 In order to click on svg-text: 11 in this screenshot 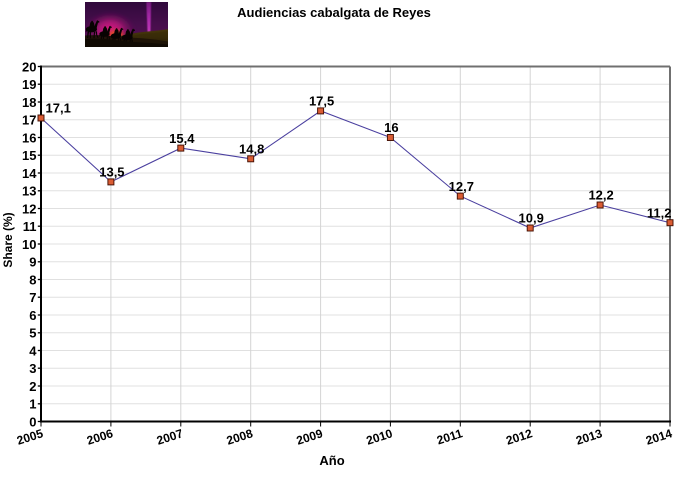, I will do `click(30, 226)`.